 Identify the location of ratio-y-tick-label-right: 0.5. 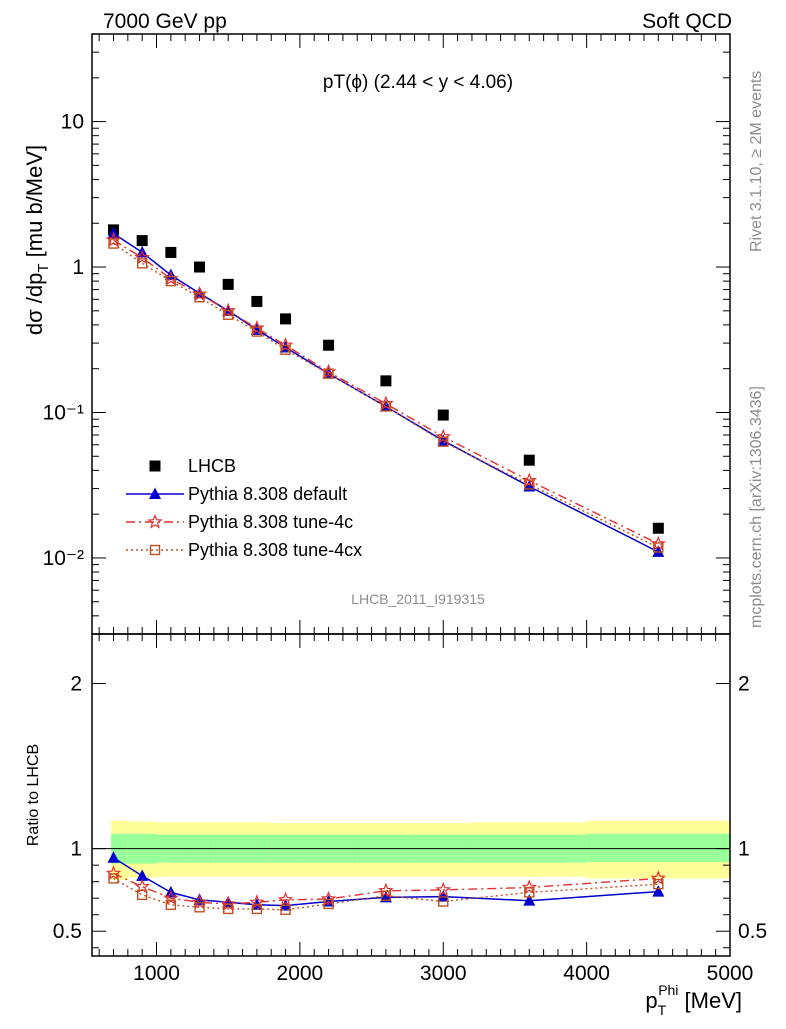
(752, 931).